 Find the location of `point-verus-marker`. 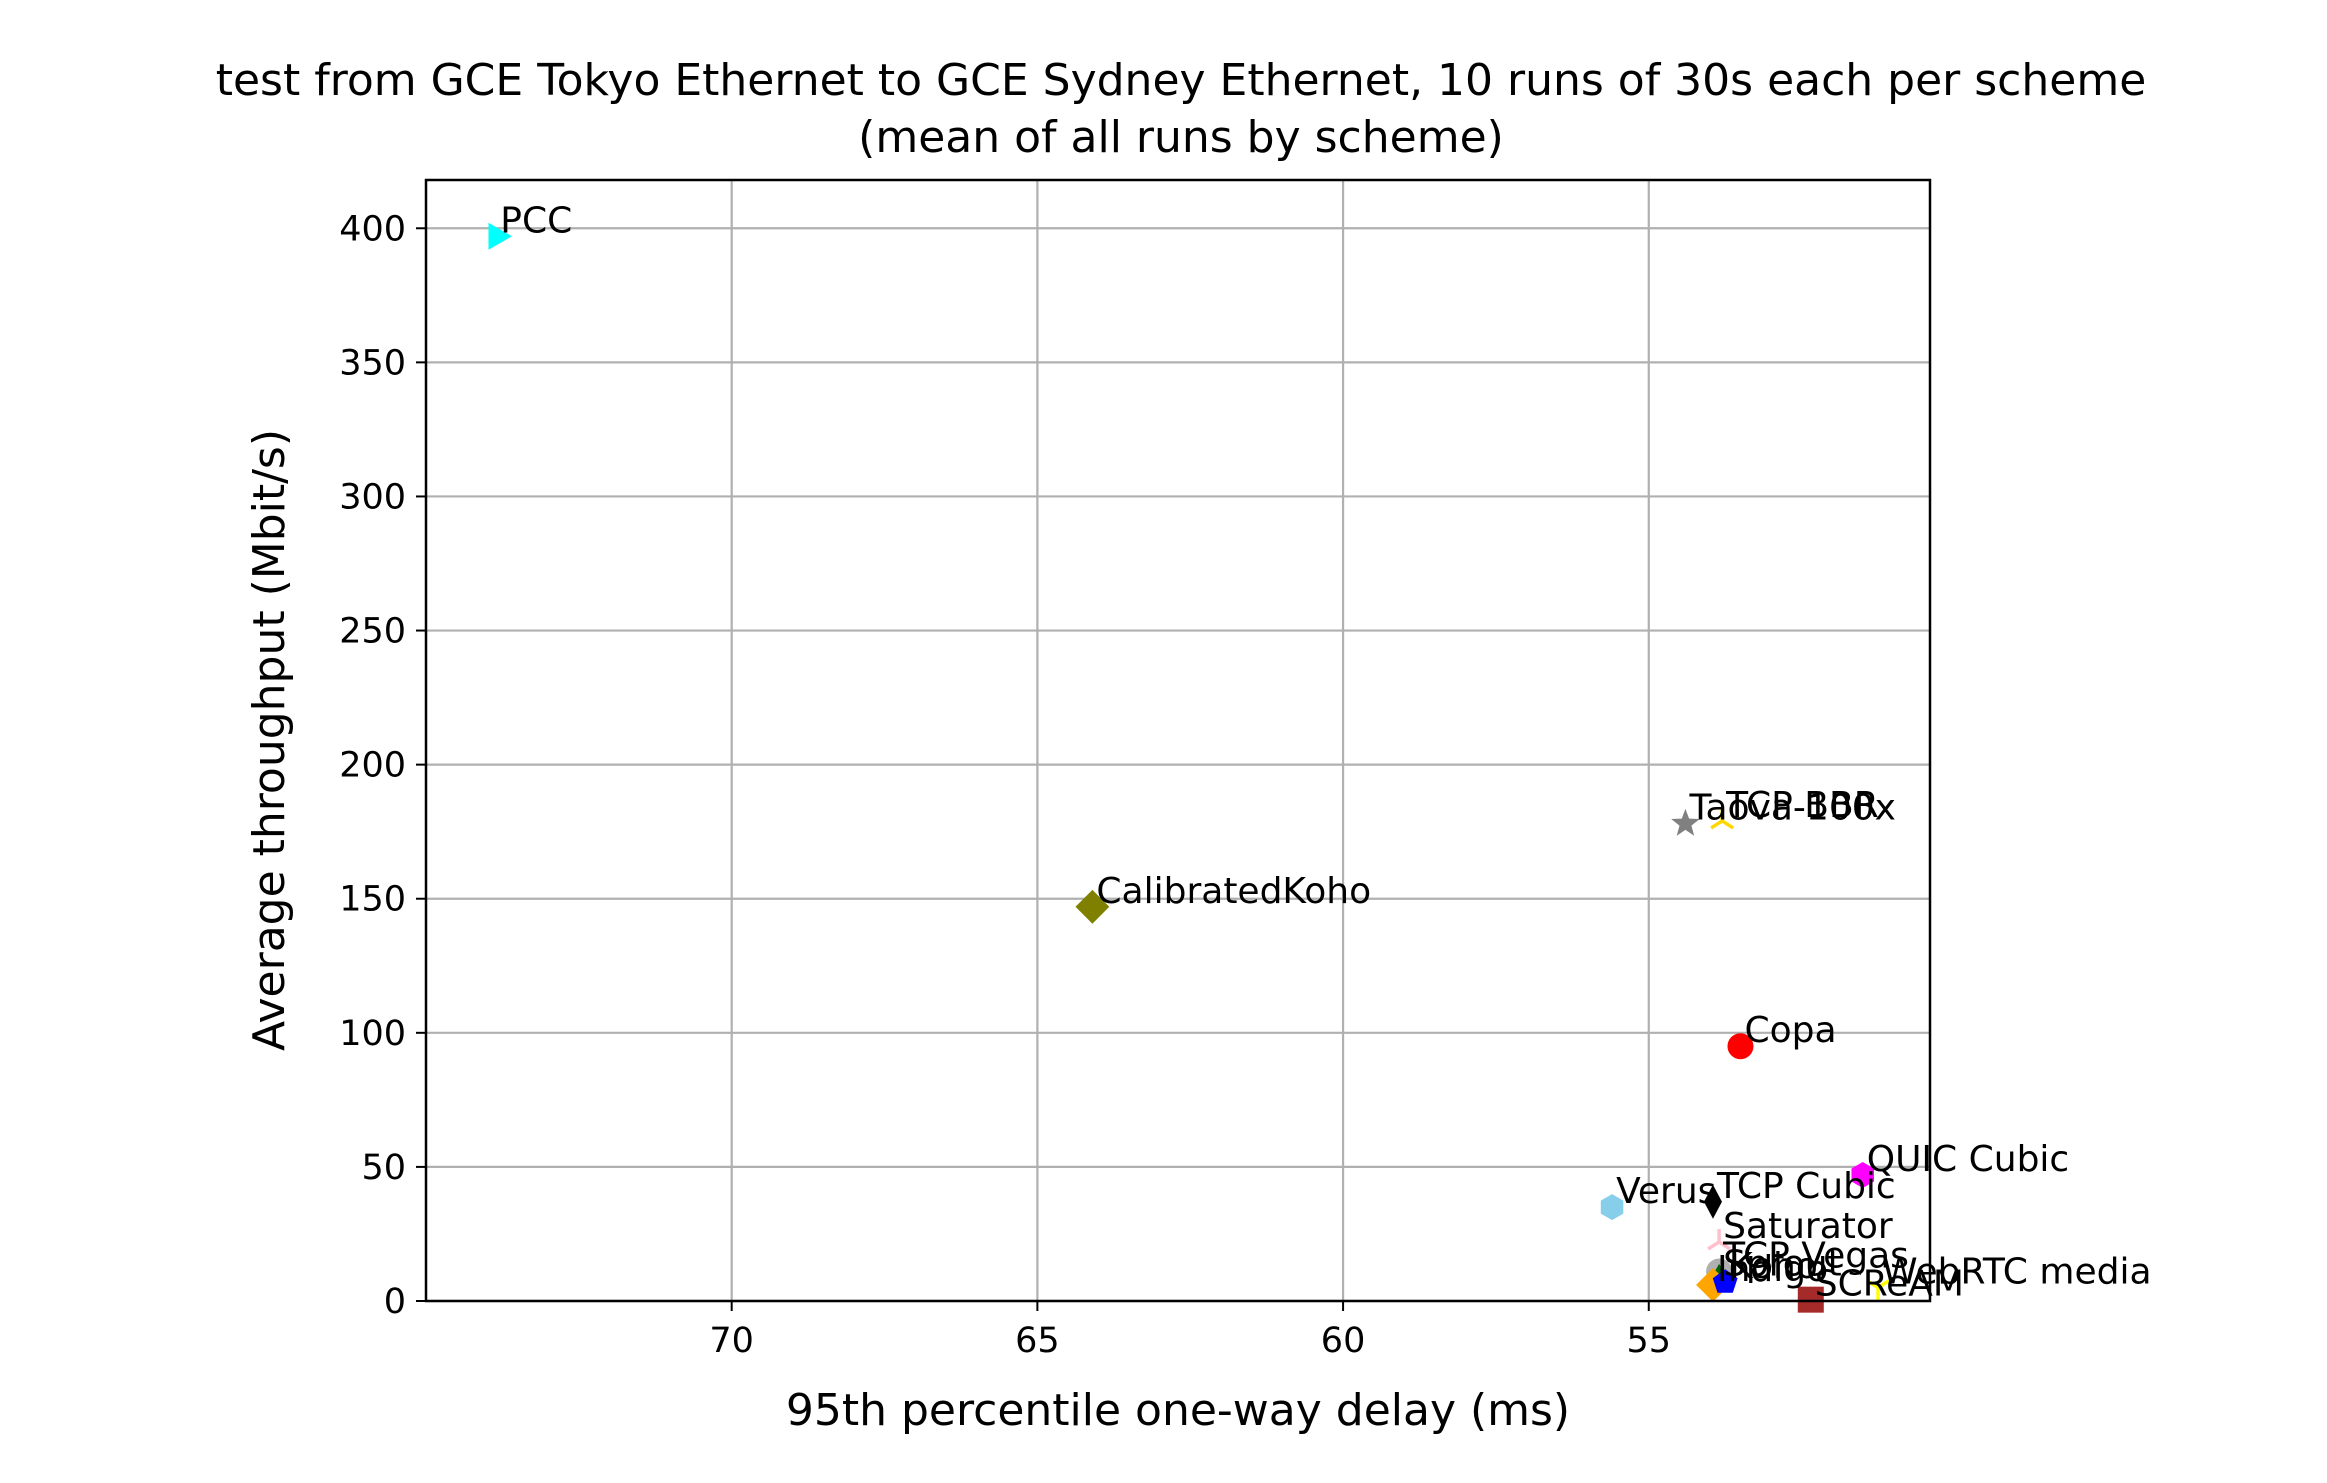

point-verus-marker is located at coordinates (1612, 1207).